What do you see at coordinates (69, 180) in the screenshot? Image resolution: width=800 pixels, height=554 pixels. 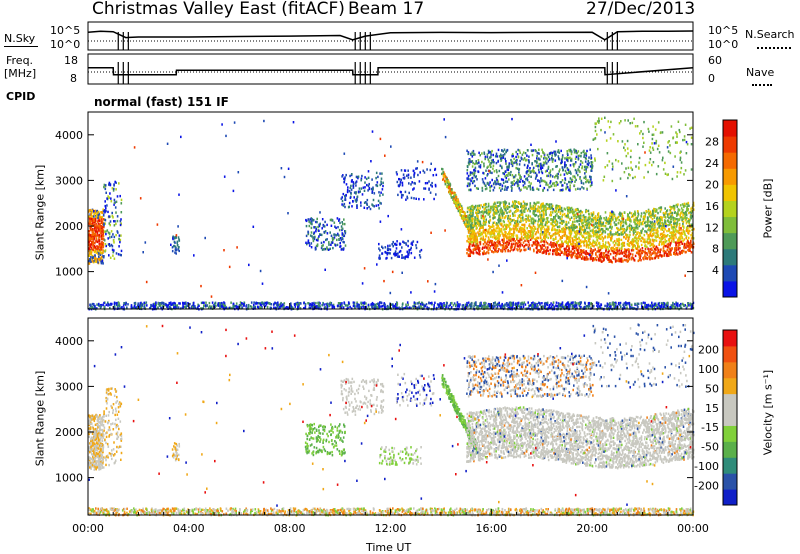 I see `power-ytick-label-2: 3000` at bounding box center [69, 180].